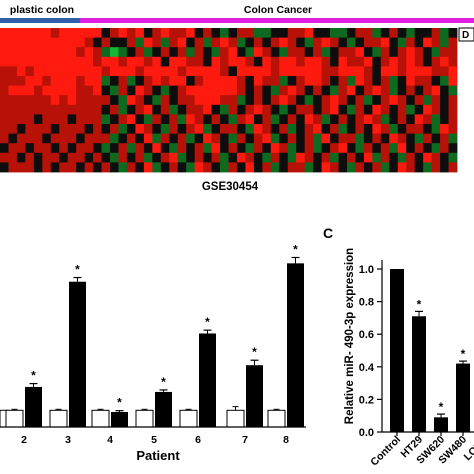  Describe the element at coordinates (24, 440) in the screenshot. I see `patient-tick-label: 2` at that location.